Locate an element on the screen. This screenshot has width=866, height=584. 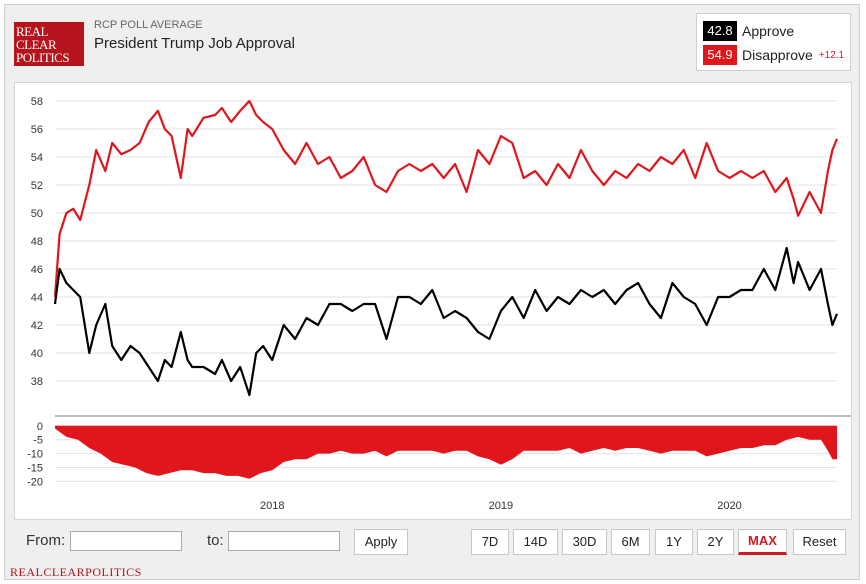
spread-area is located at coordinates (446, 452).